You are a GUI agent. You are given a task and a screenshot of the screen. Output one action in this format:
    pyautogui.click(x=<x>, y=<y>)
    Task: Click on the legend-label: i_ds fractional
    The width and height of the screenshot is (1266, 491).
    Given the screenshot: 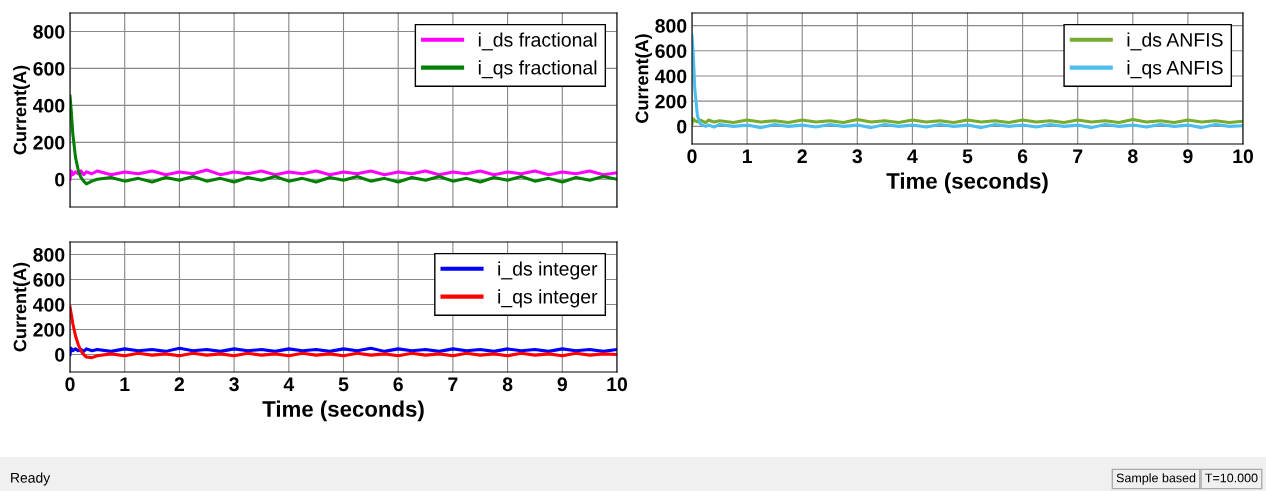 What is the action you would take?
    pyautogui.click(x=537, y=41)
    